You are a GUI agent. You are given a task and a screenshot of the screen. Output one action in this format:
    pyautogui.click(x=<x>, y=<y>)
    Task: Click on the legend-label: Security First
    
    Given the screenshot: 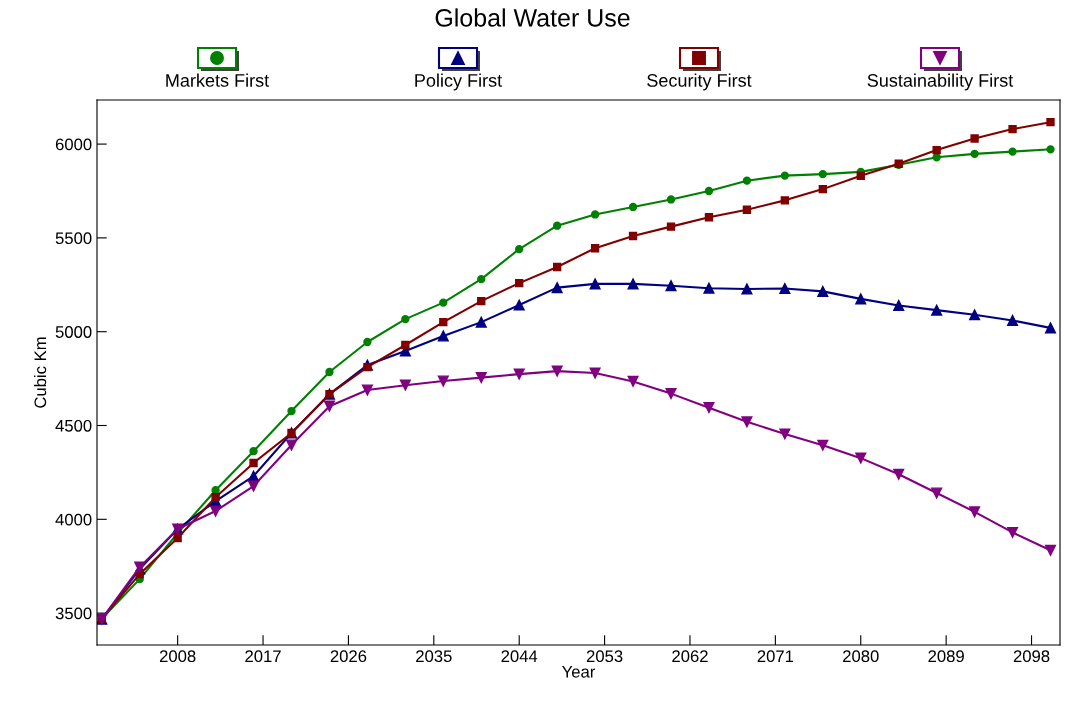 What is the action you would take?
    pyautogui.click(x=699, y=82)
    